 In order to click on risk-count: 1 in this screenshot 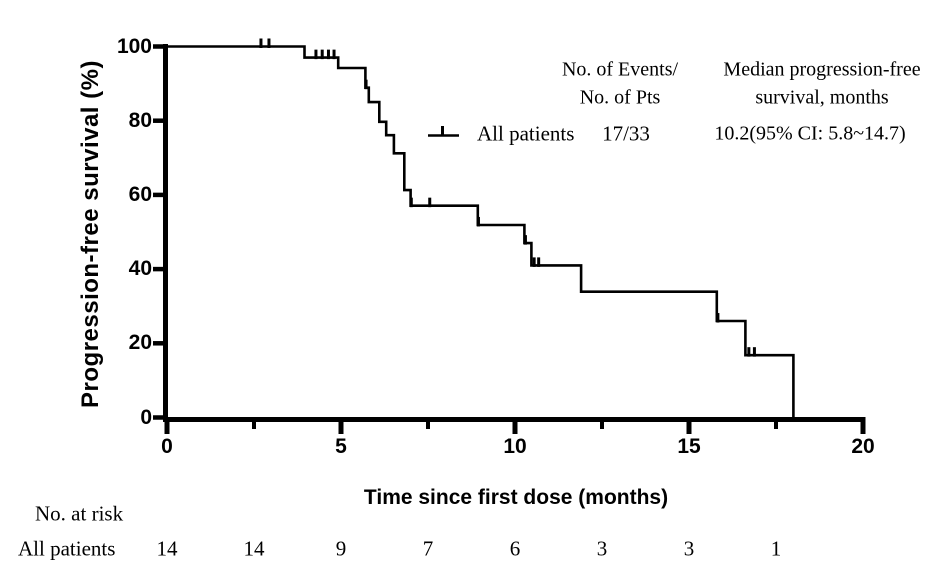, I will do `click(776, 548)`.